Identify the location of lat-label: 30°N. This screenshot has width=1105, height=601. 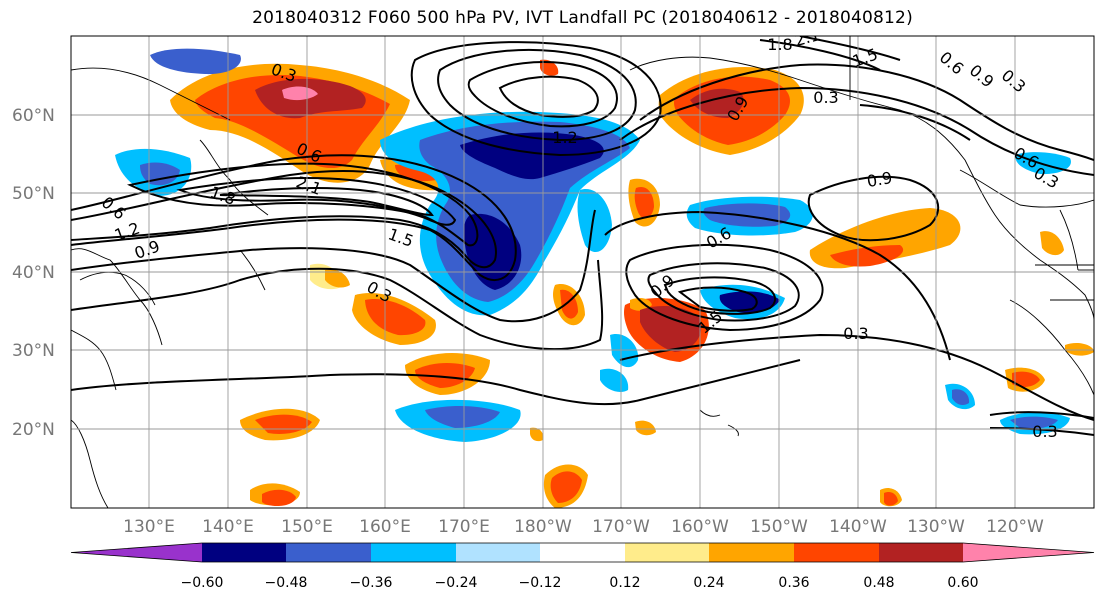
(33, 351).